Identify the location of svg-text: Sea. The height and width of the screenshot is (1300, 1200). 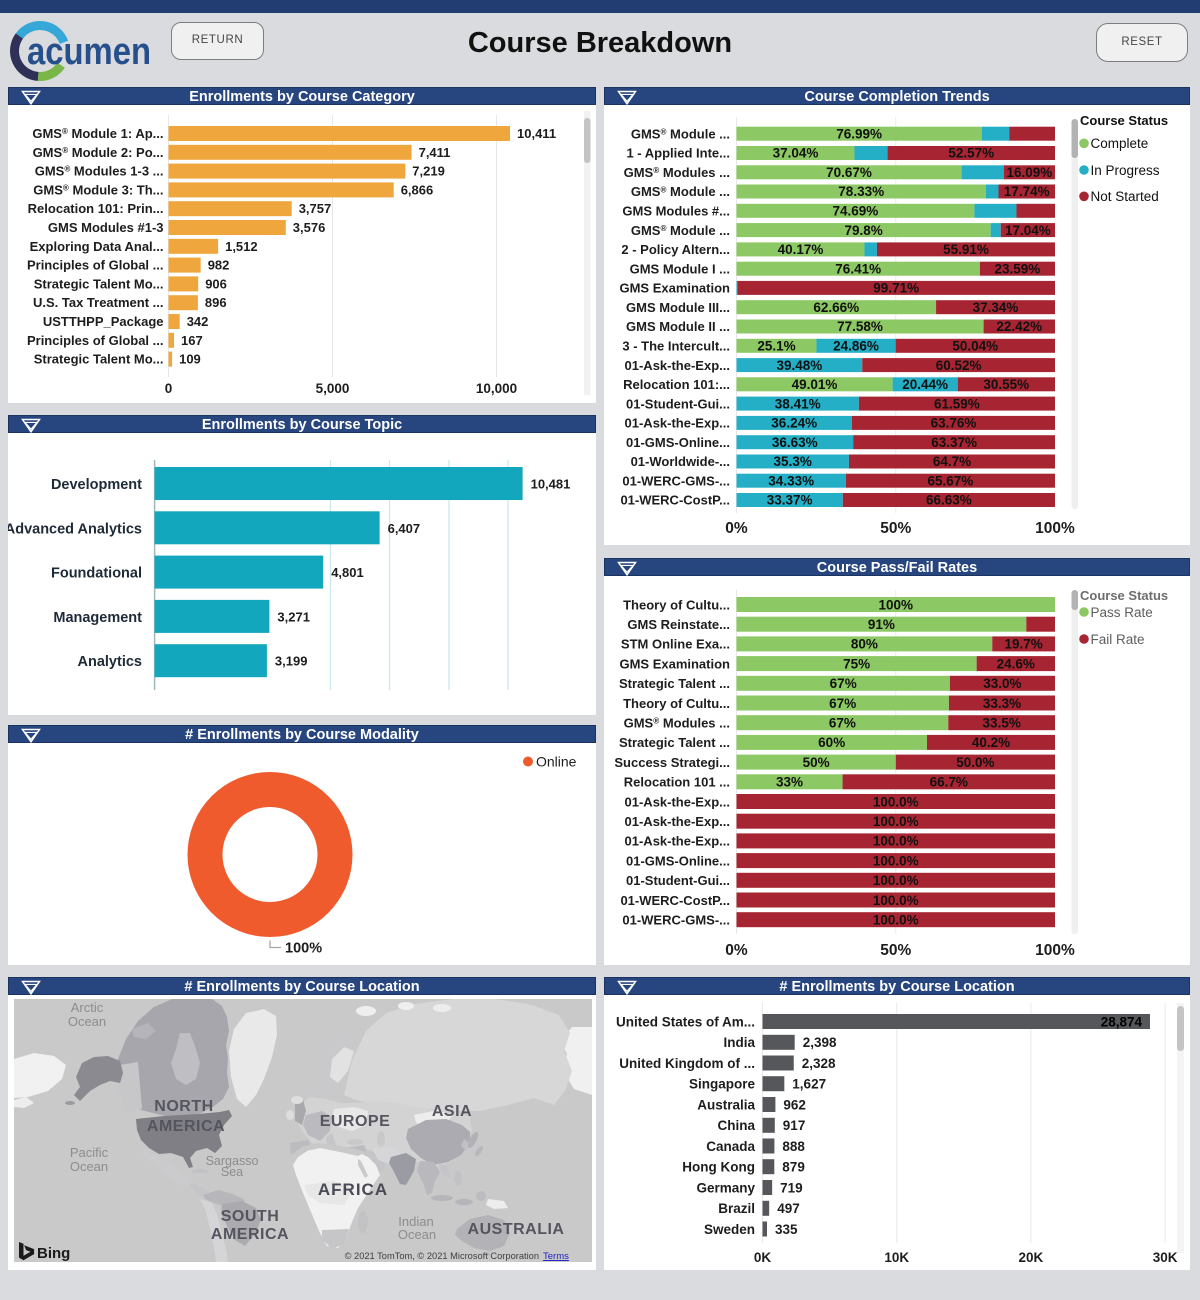
(232, 1172).